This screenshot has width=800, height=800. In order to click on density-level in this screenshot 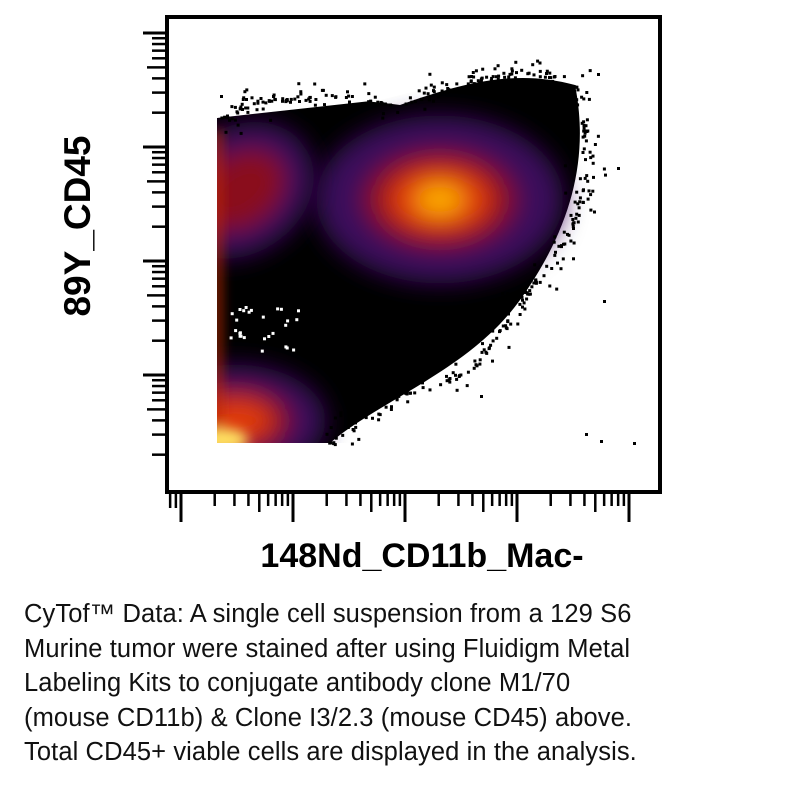, I will do `click(439, 199)`.